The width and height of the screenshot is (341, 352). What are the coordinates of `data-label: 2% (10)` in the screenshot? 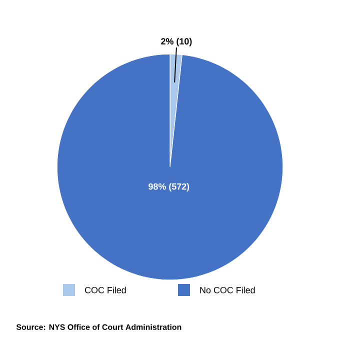 It's located at (176, 42).